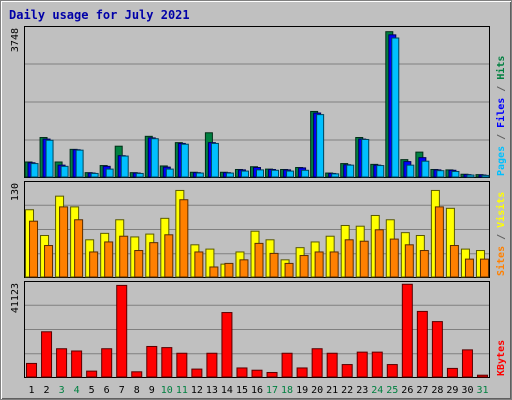 This screenshot has height=400, width=512. Describe the element at coordinates (332, 390) in the screenshot. I see `x-tick-label-day-21: 21` at that location.